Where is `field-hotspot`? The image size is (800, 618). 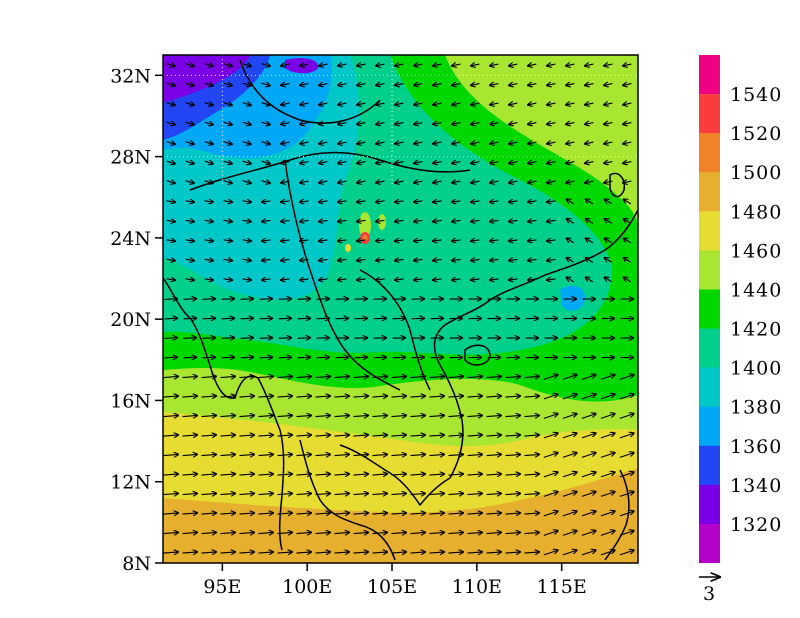 field-hotspot is located at coordinates (365, 232).